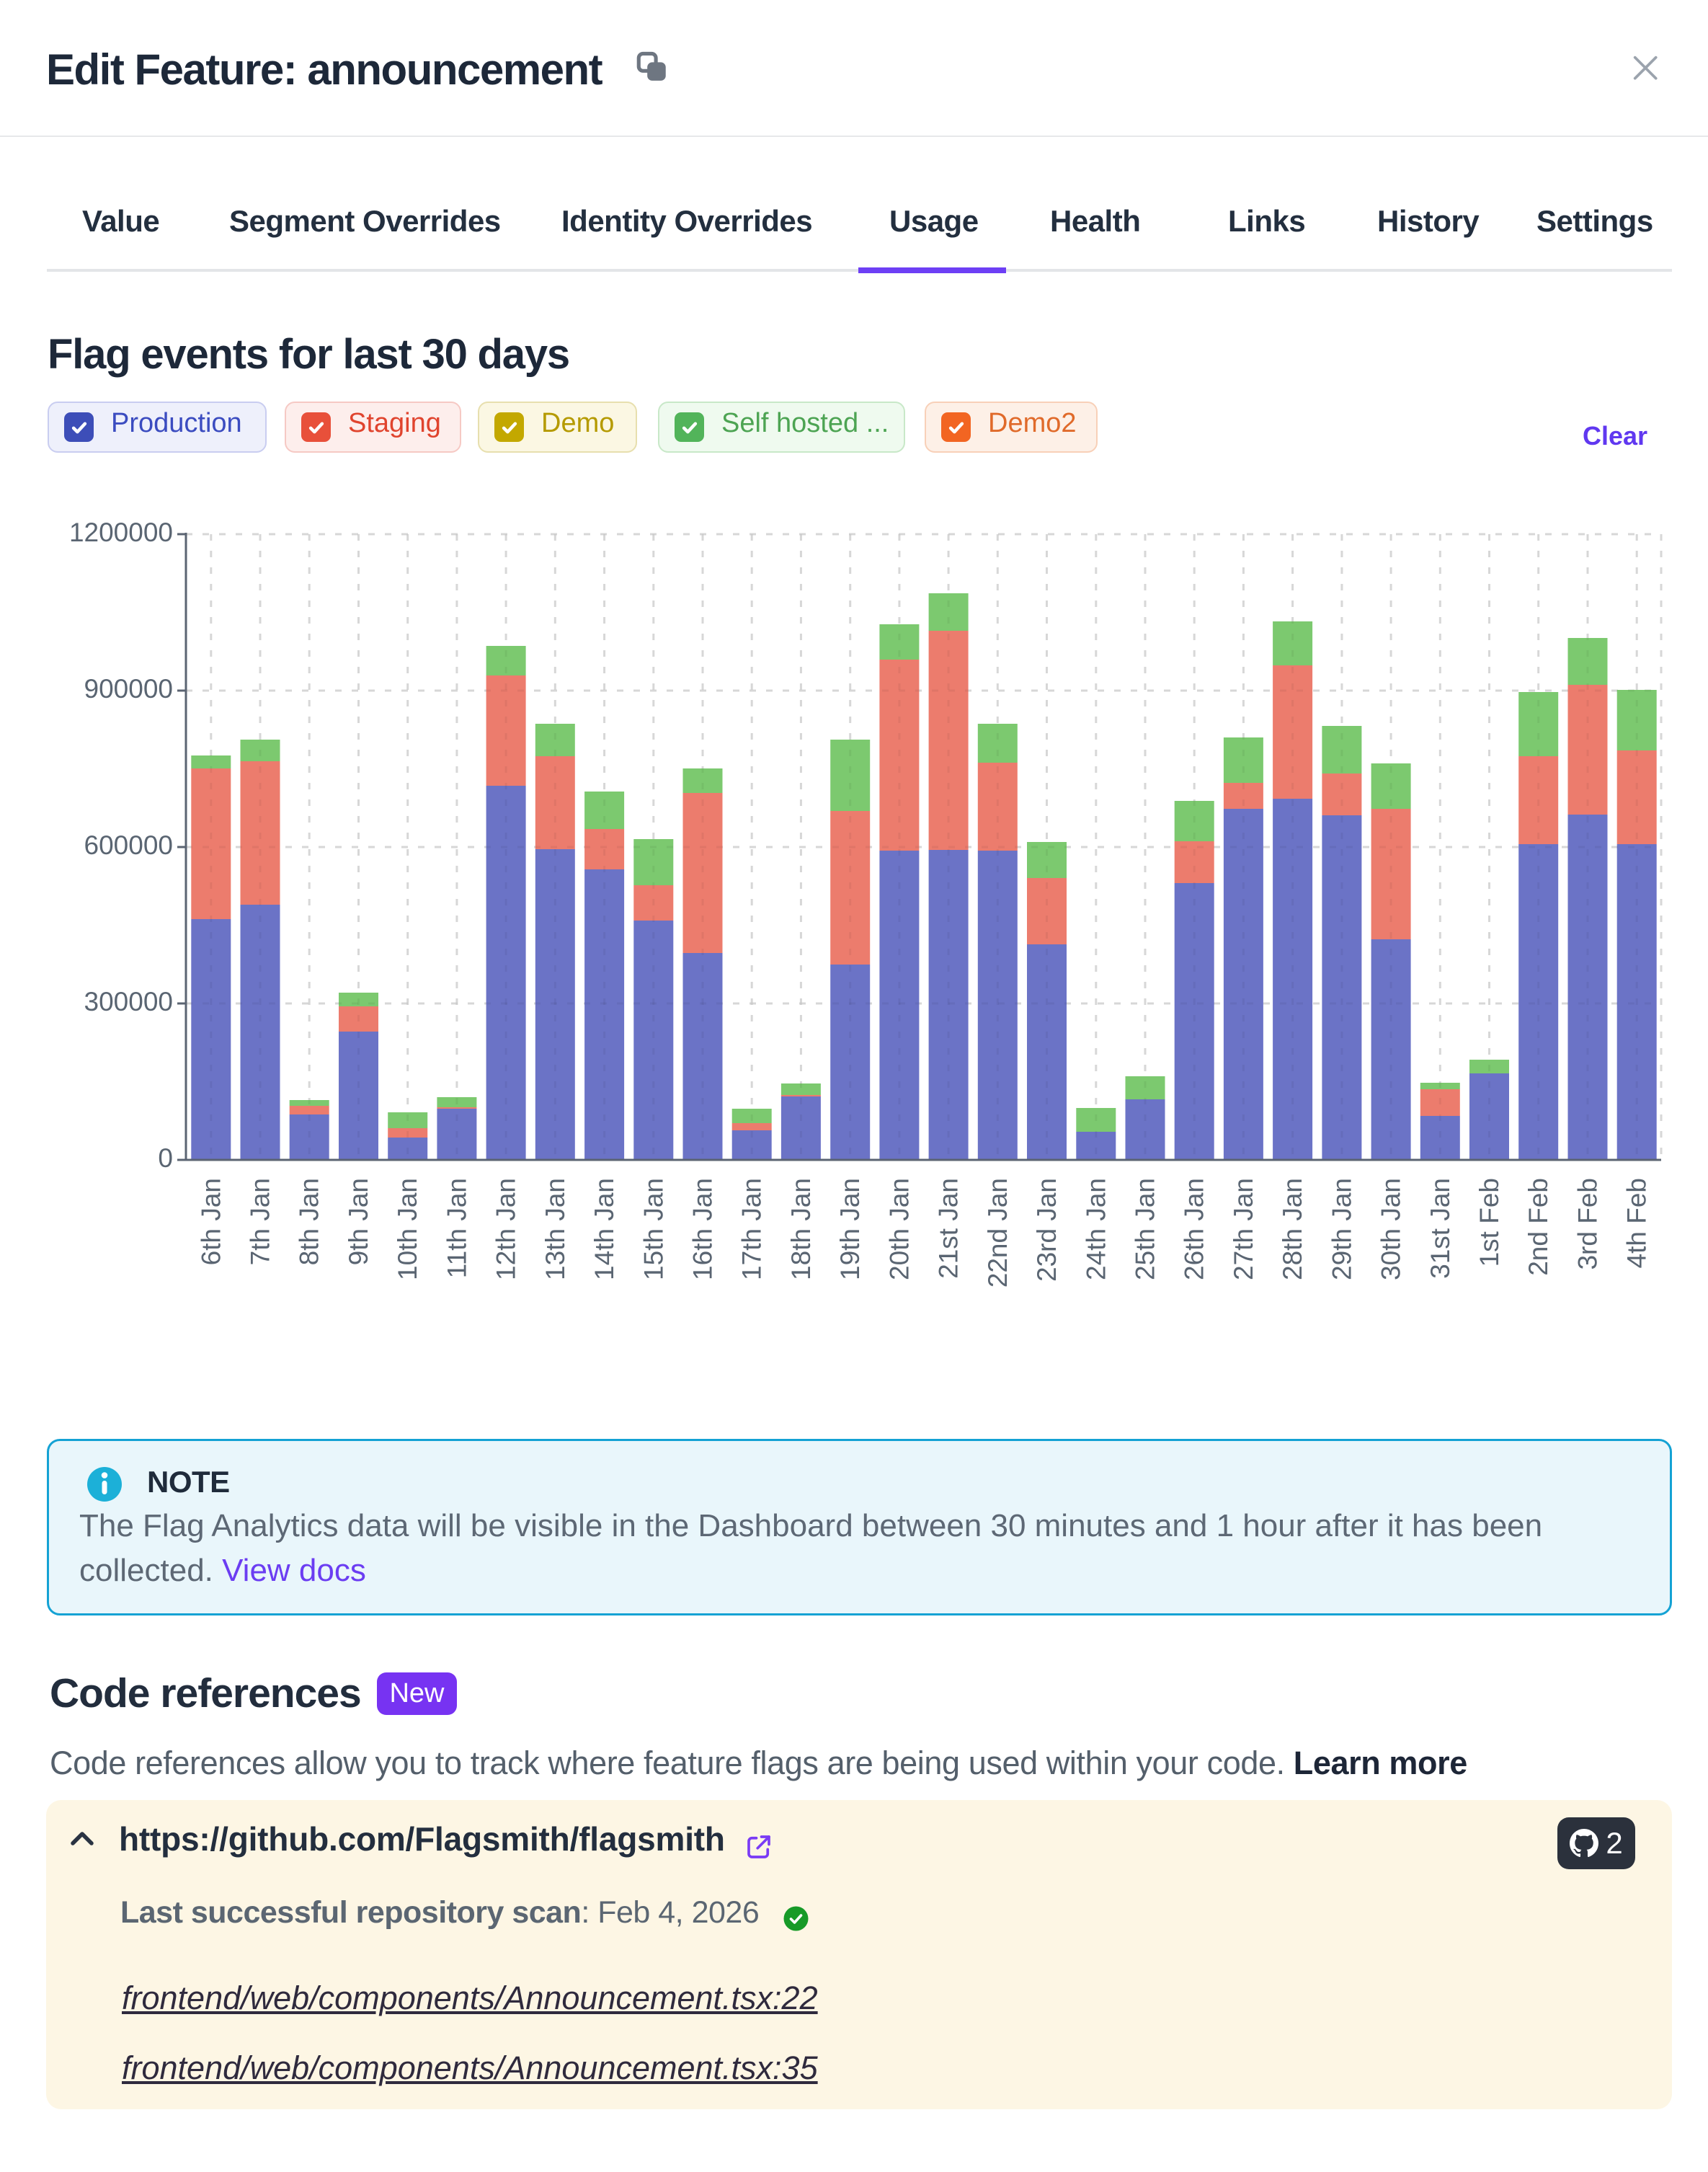  I want to click on svg-text: 24th Jan, so click(1096, 1229).